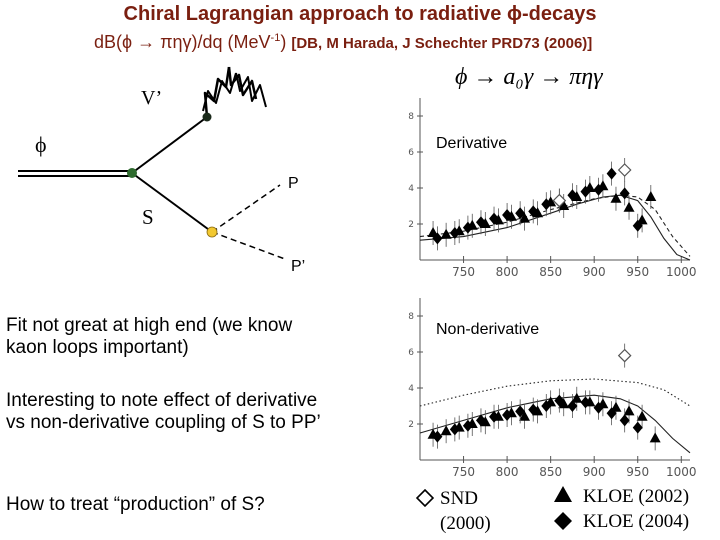  What do you see at coordinates (563, 521) in the screenshot?
I see `legend-diamond-icon` at bounding box center [563, 521].